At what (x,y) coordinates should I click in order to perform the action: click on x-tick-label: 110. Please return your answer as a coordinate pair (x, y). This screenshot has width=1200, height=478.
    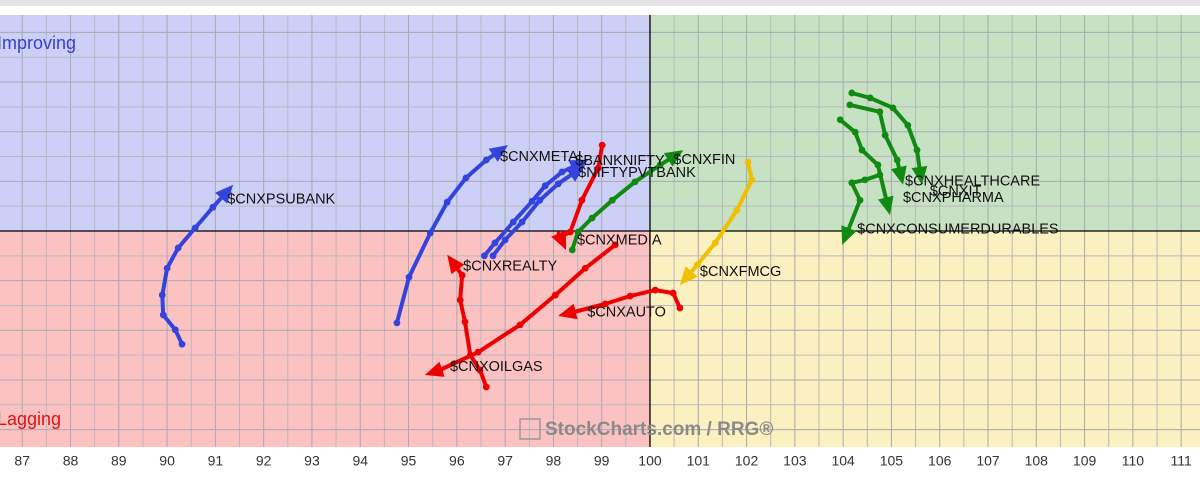
    Looking at the image, I should click on (1133, 461).